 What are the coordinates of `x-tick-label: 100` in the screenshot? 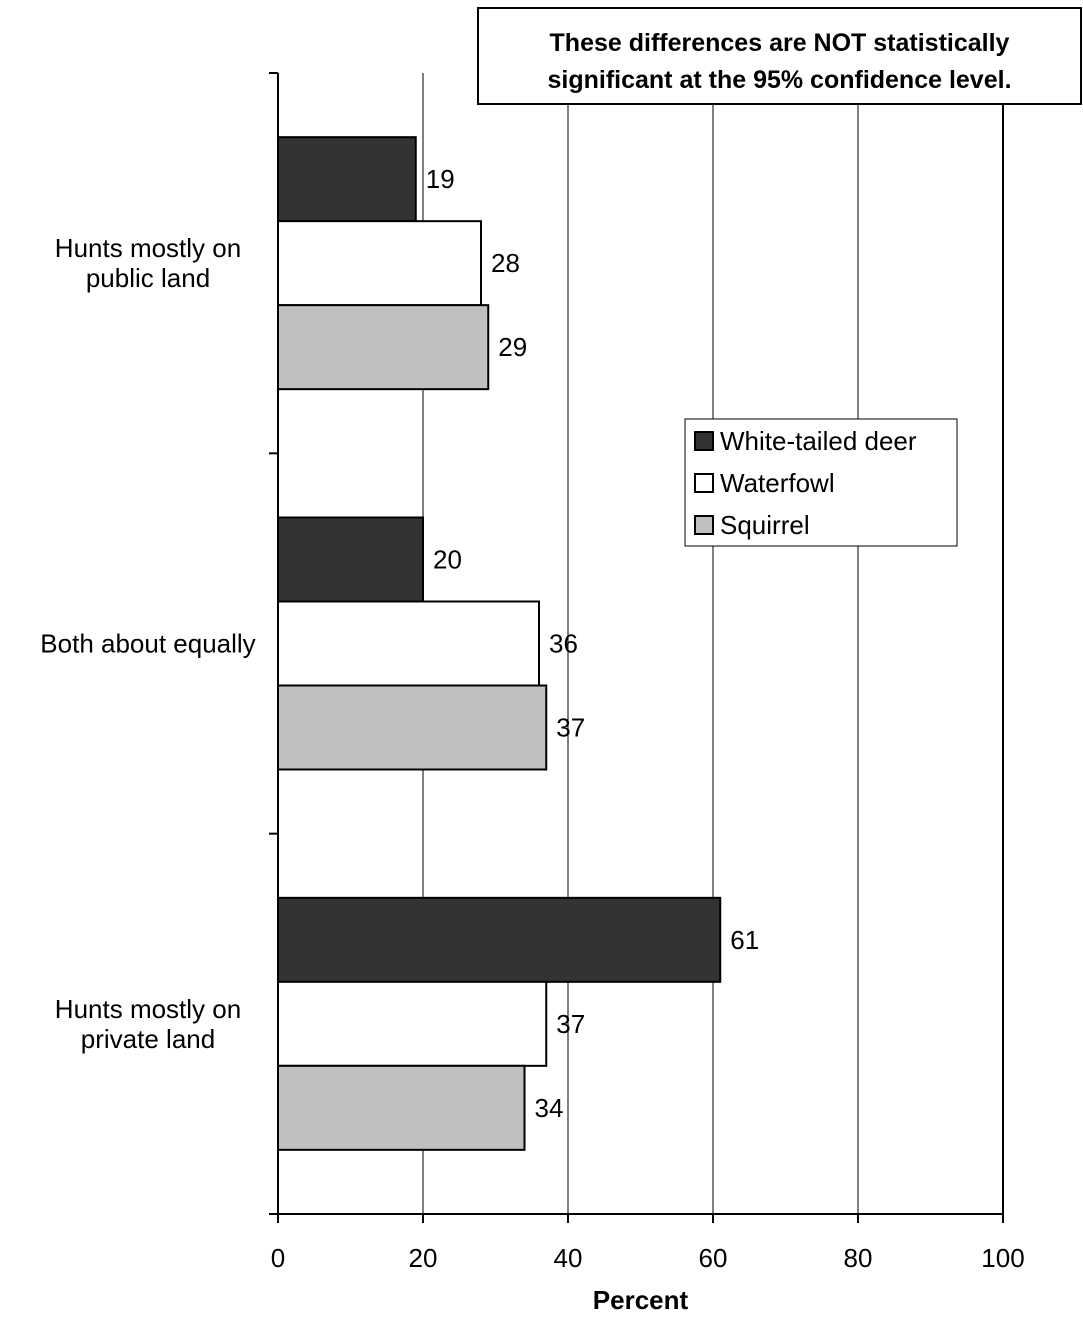 It's located at (1002, 1258).